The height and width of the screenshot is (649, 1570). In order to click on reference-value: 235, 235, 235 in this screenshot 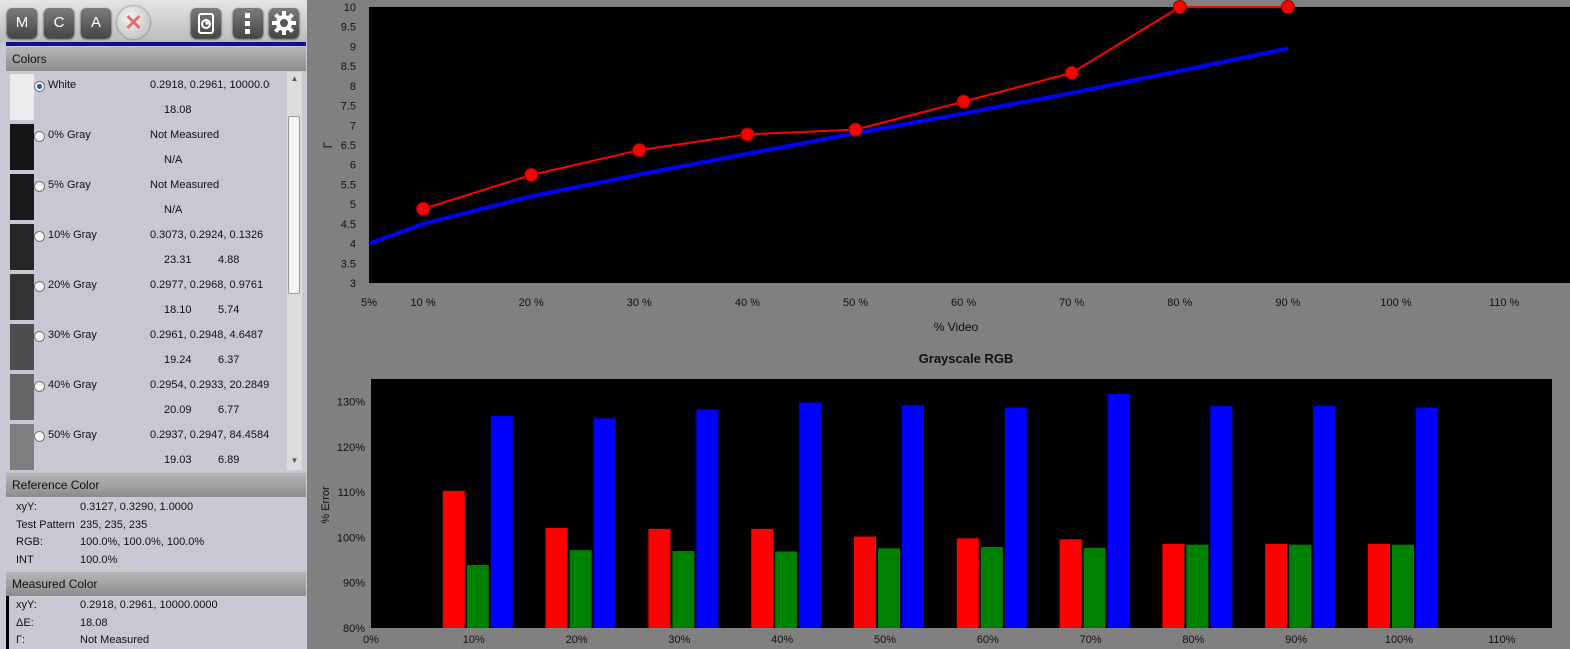, I will do `click(114, 524)`.